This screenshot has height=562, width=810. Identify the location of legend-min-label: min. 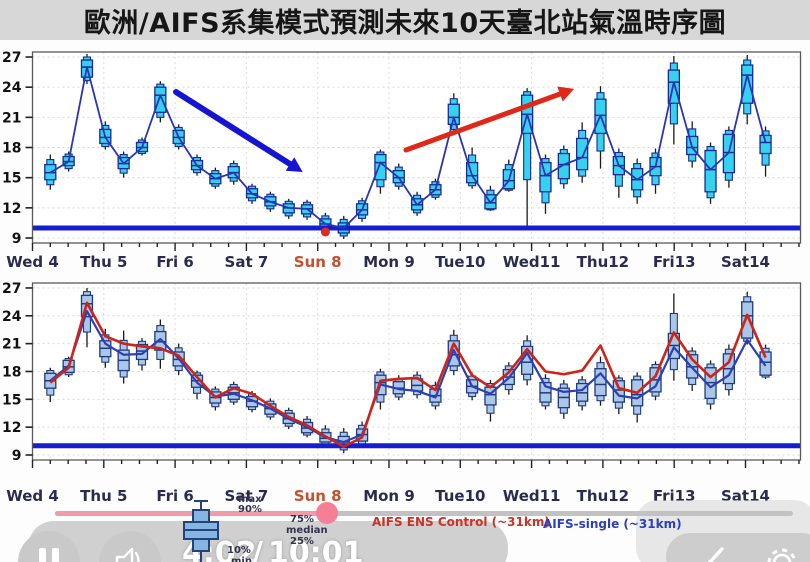
(241, 559).